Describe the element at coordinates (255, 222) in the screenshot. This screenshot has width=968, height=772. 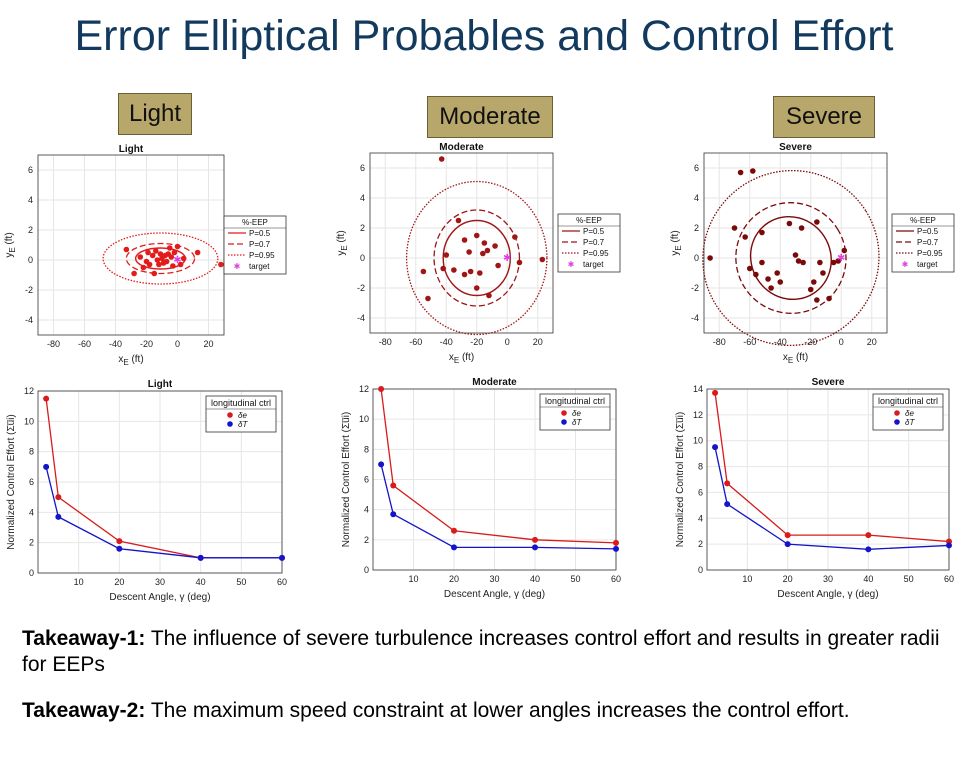
I see `legend-title: %-EEP` at that location.